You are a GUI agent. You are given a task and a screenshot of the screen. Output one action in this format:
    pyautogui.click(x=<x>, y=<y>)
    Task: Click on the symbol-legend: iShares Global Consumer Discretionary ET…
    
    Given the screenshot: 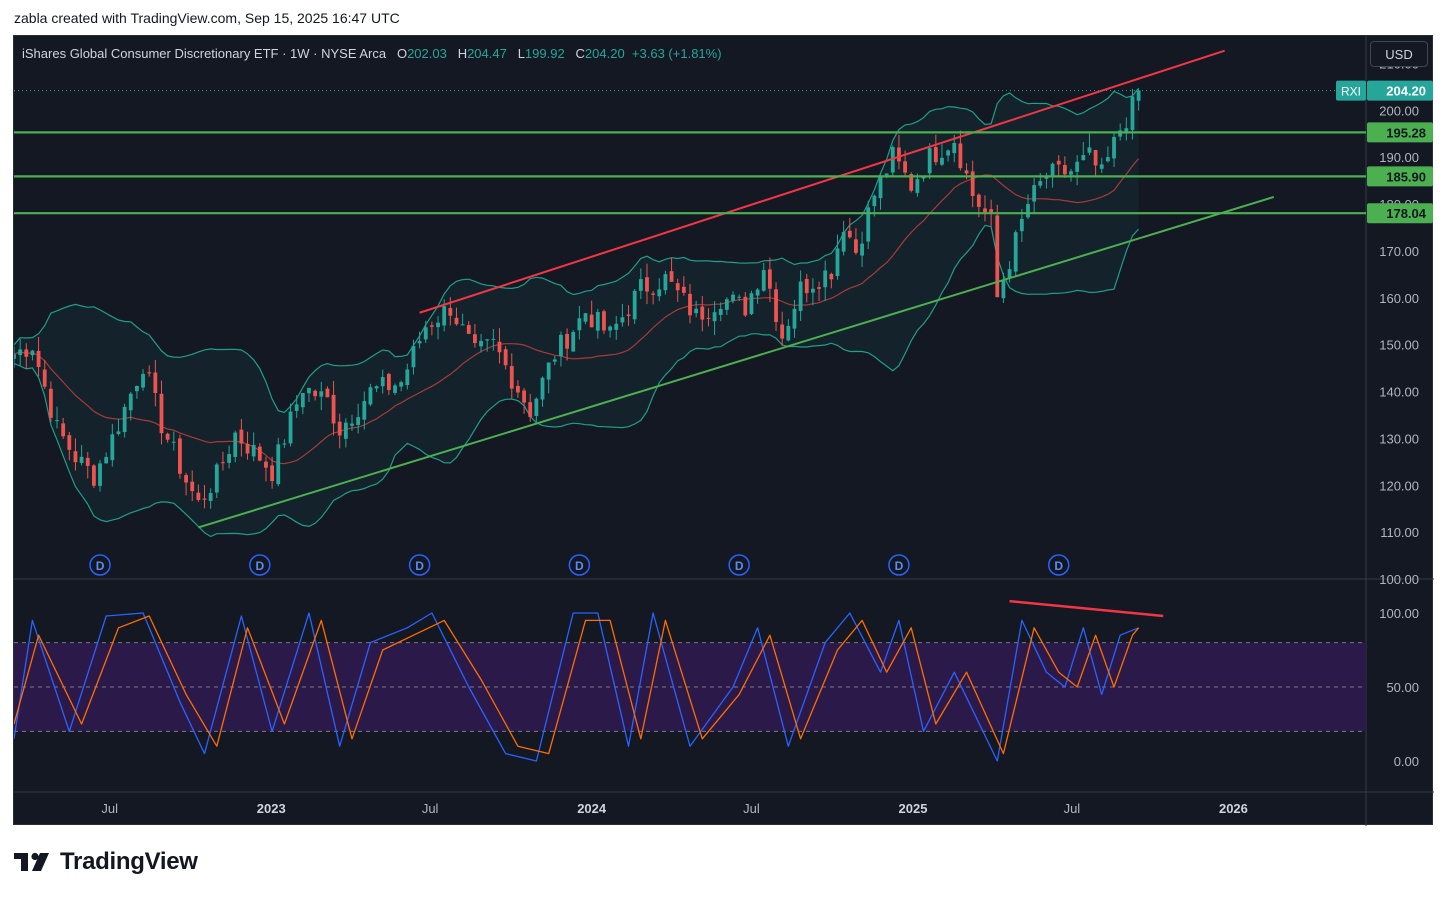 What is the action you would take?
    pyautogui.click(x=372, y=53)
    